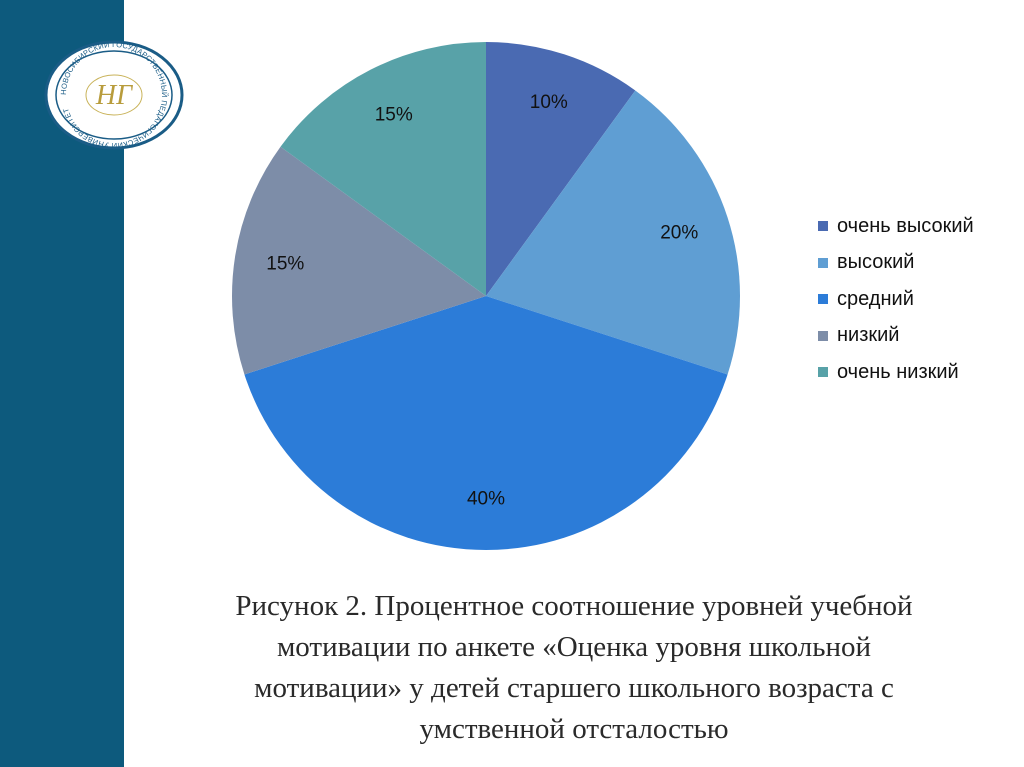 The image size is (1024, 767). What do you see at coordinates (549, 102) in the screenshot?
I see `data-label-очень-высокий: 10%` at bounding box center [549, 102].